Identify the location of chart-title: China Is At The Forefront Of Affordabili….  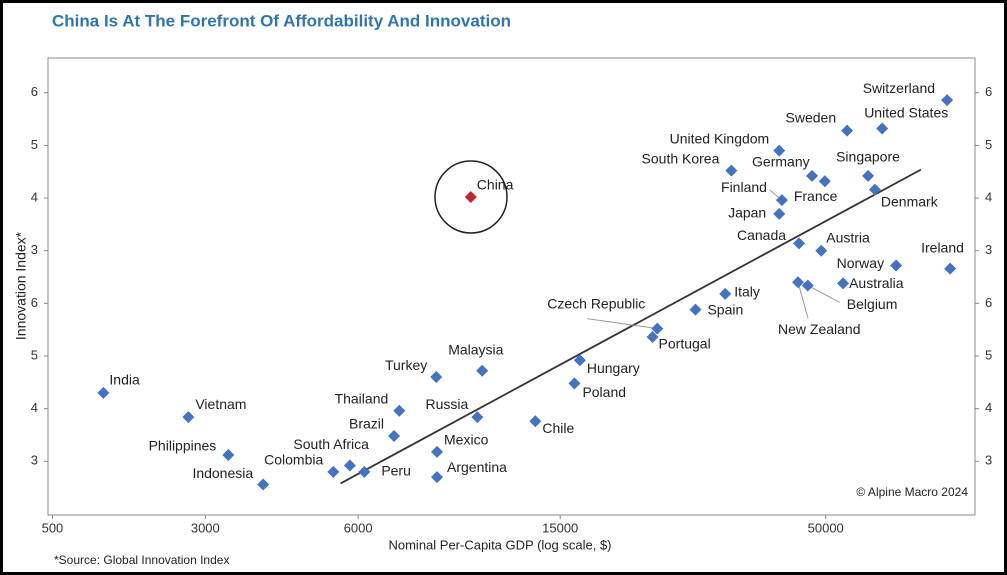
(281, 20).